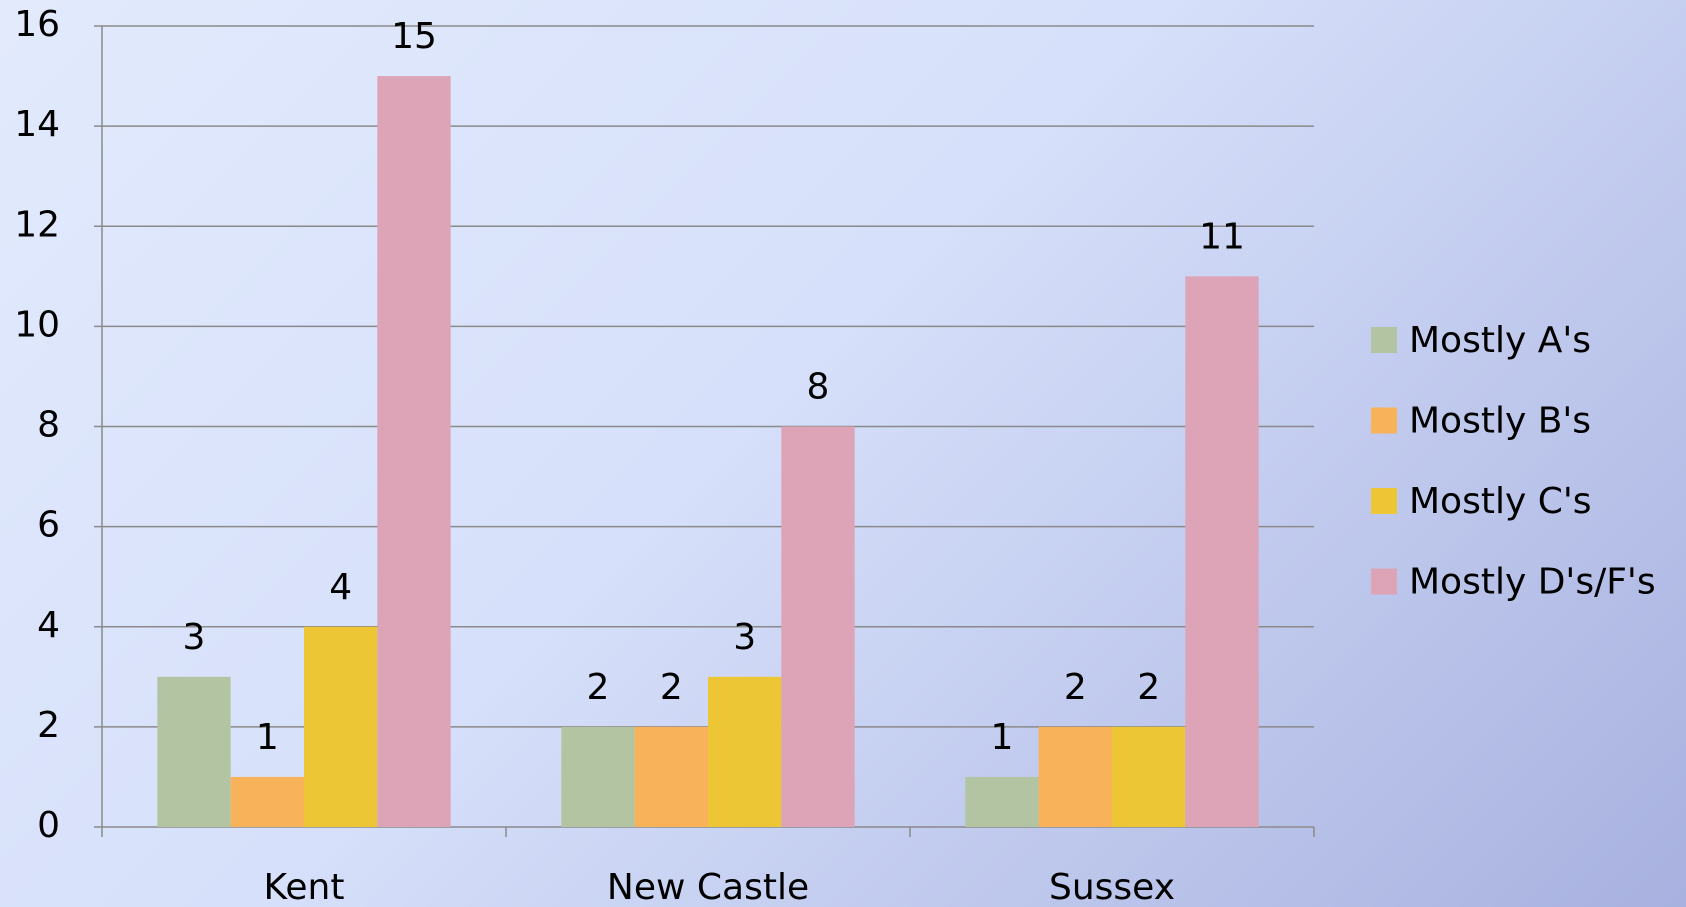  What do you see at coordinates (414, 36) in the screenshot?
I see `data-label: 15` at bounding box center [414, 36].